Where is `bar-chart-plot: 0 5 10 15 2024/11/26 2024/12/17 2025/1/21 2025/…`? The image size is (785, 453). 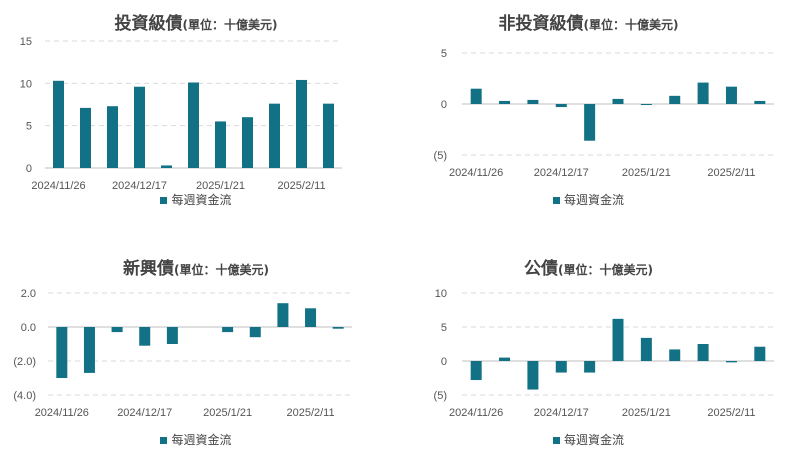 bar-chart-plot: 0 5 10 15 2024/11/26 2024/12/17 2025/1/21 2025/… is located at coordinates (181, 114).